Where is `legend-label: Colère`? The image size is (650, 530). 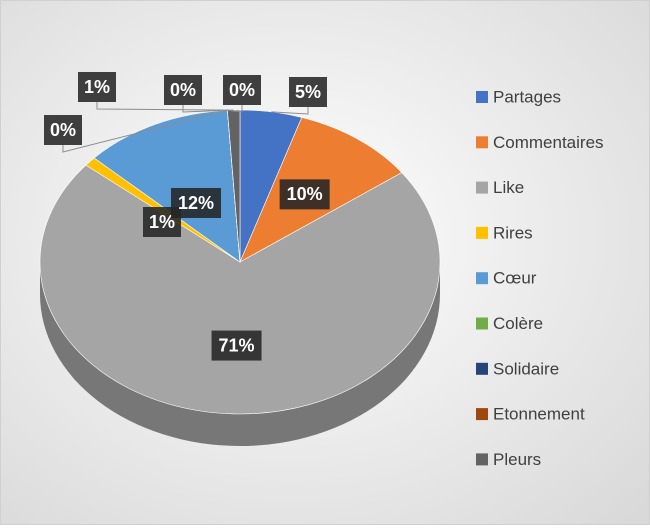
legend-label: Colère is located at coordinates (518, 323).